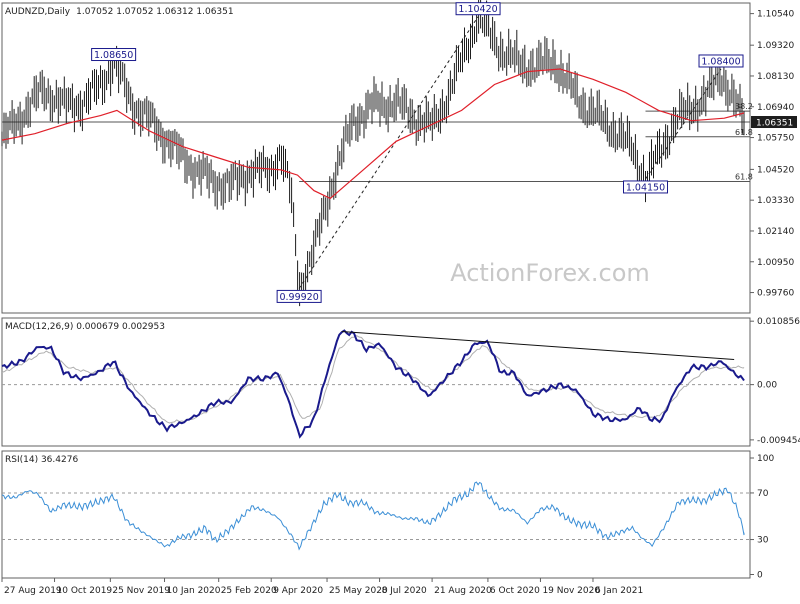 The height and width of the screenshot is (604, 800). Describe the element at coordinates (775, 201) in the screenshot. I see `0-tick-label: 1.03330` at that location.